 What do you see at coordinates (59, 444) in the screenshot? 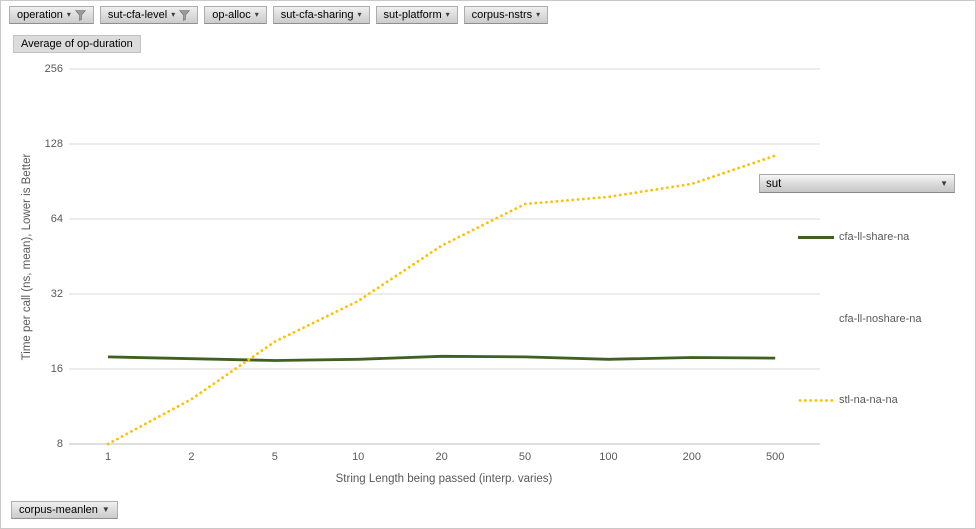
I see `y-tick-label-8: 8` at bounding box center [59, 444].